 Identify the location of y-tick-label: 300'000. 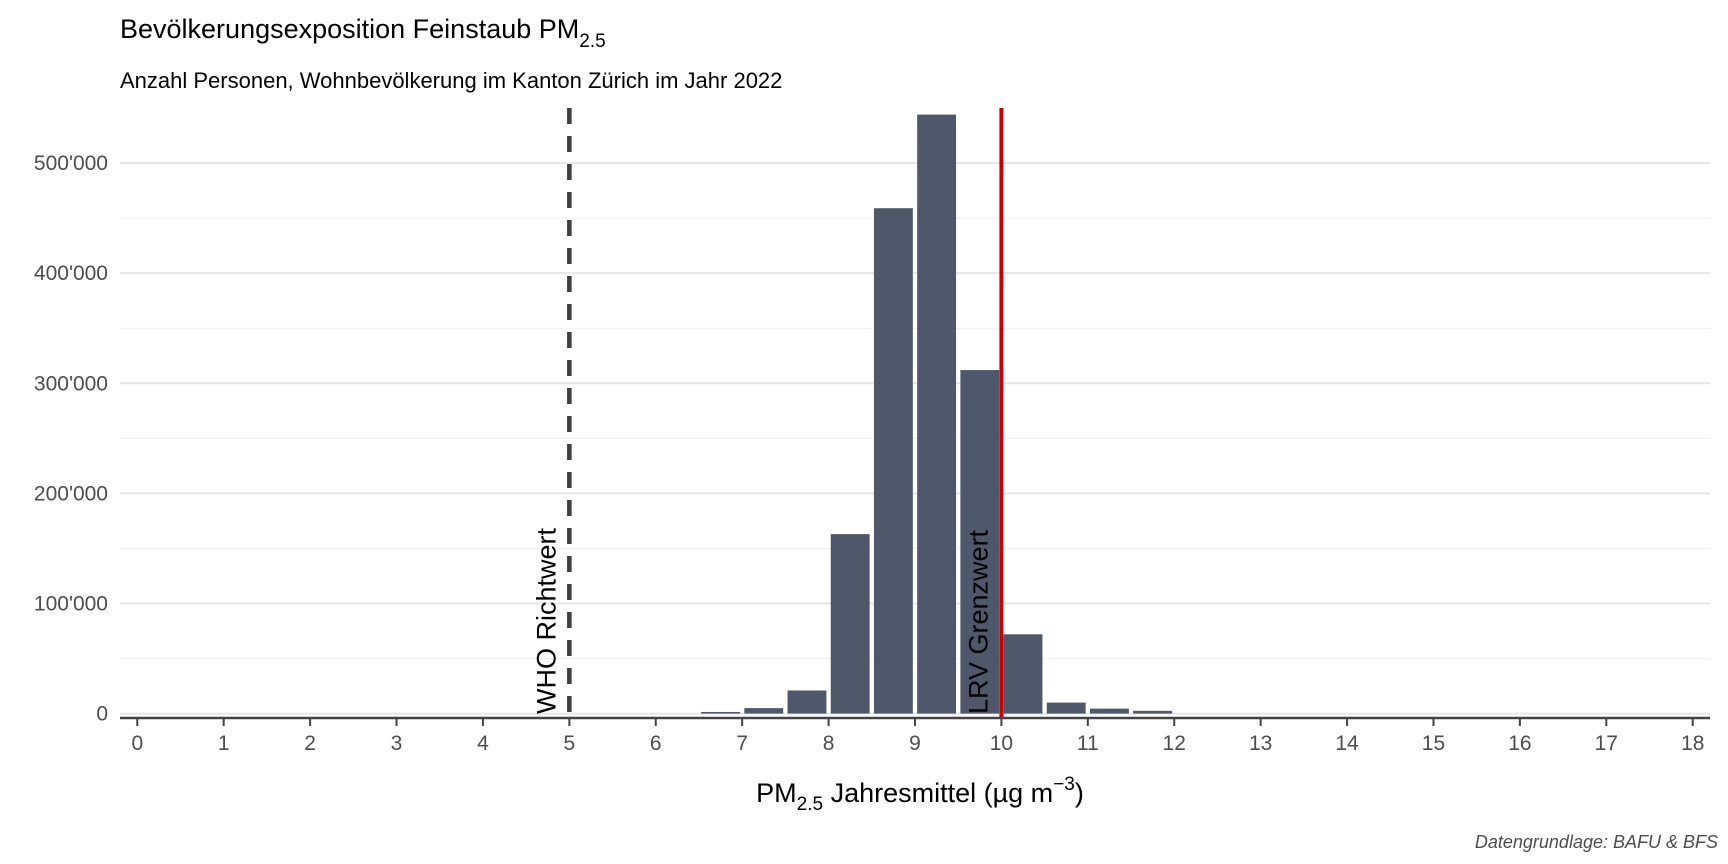
(71, 383).